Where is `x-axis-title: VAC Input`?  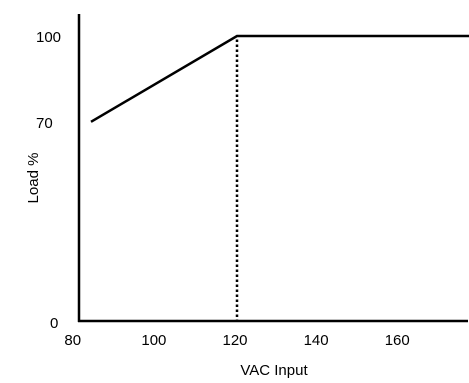
x-axis-title: VAC Input is located at coordinates (274, 370).